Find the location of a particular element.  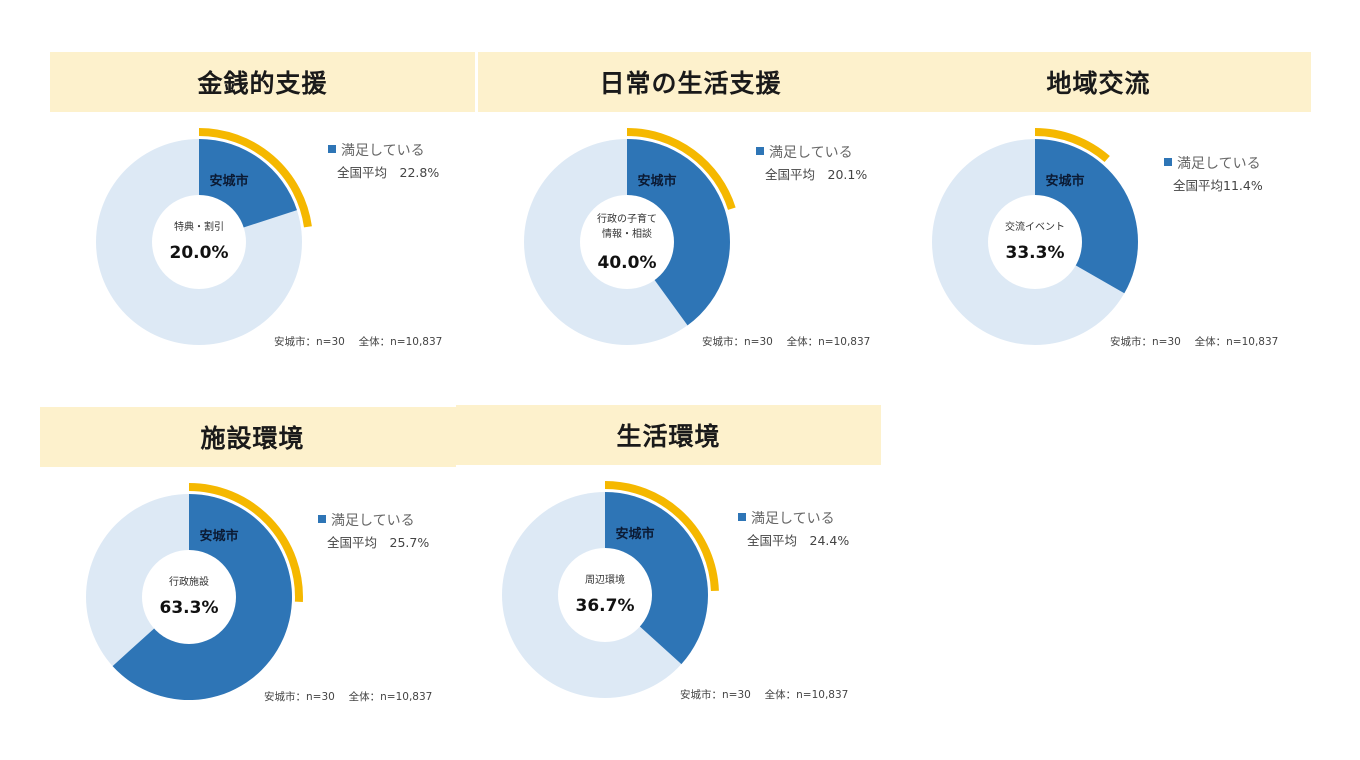

center-value-label: 33.3% is located at coordinates (1035, 253).